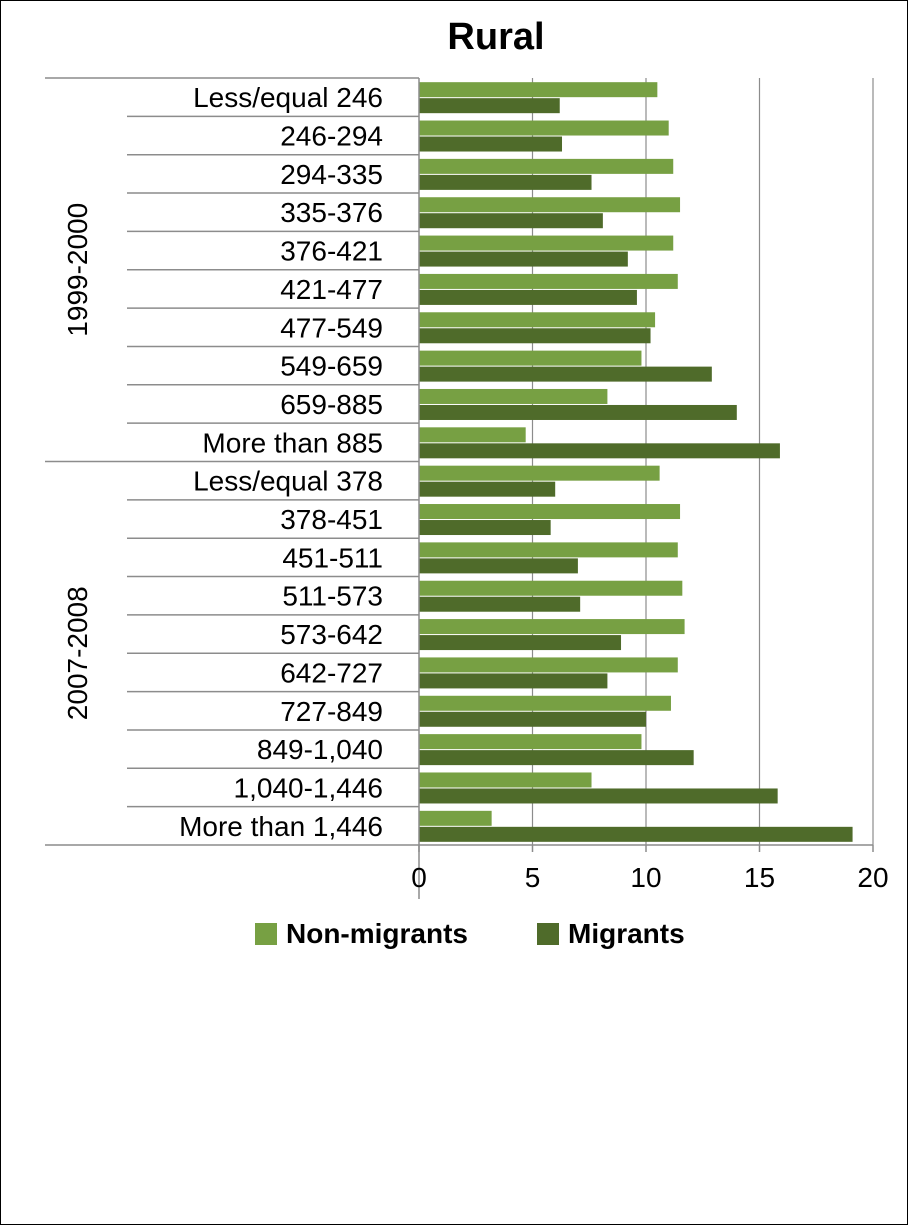 Image resolution: width=908 pixels, height=1225 pixels. Describe the element at coordinates (331, 634) in the screenshot. I see `category-label: 573-642` at that location.